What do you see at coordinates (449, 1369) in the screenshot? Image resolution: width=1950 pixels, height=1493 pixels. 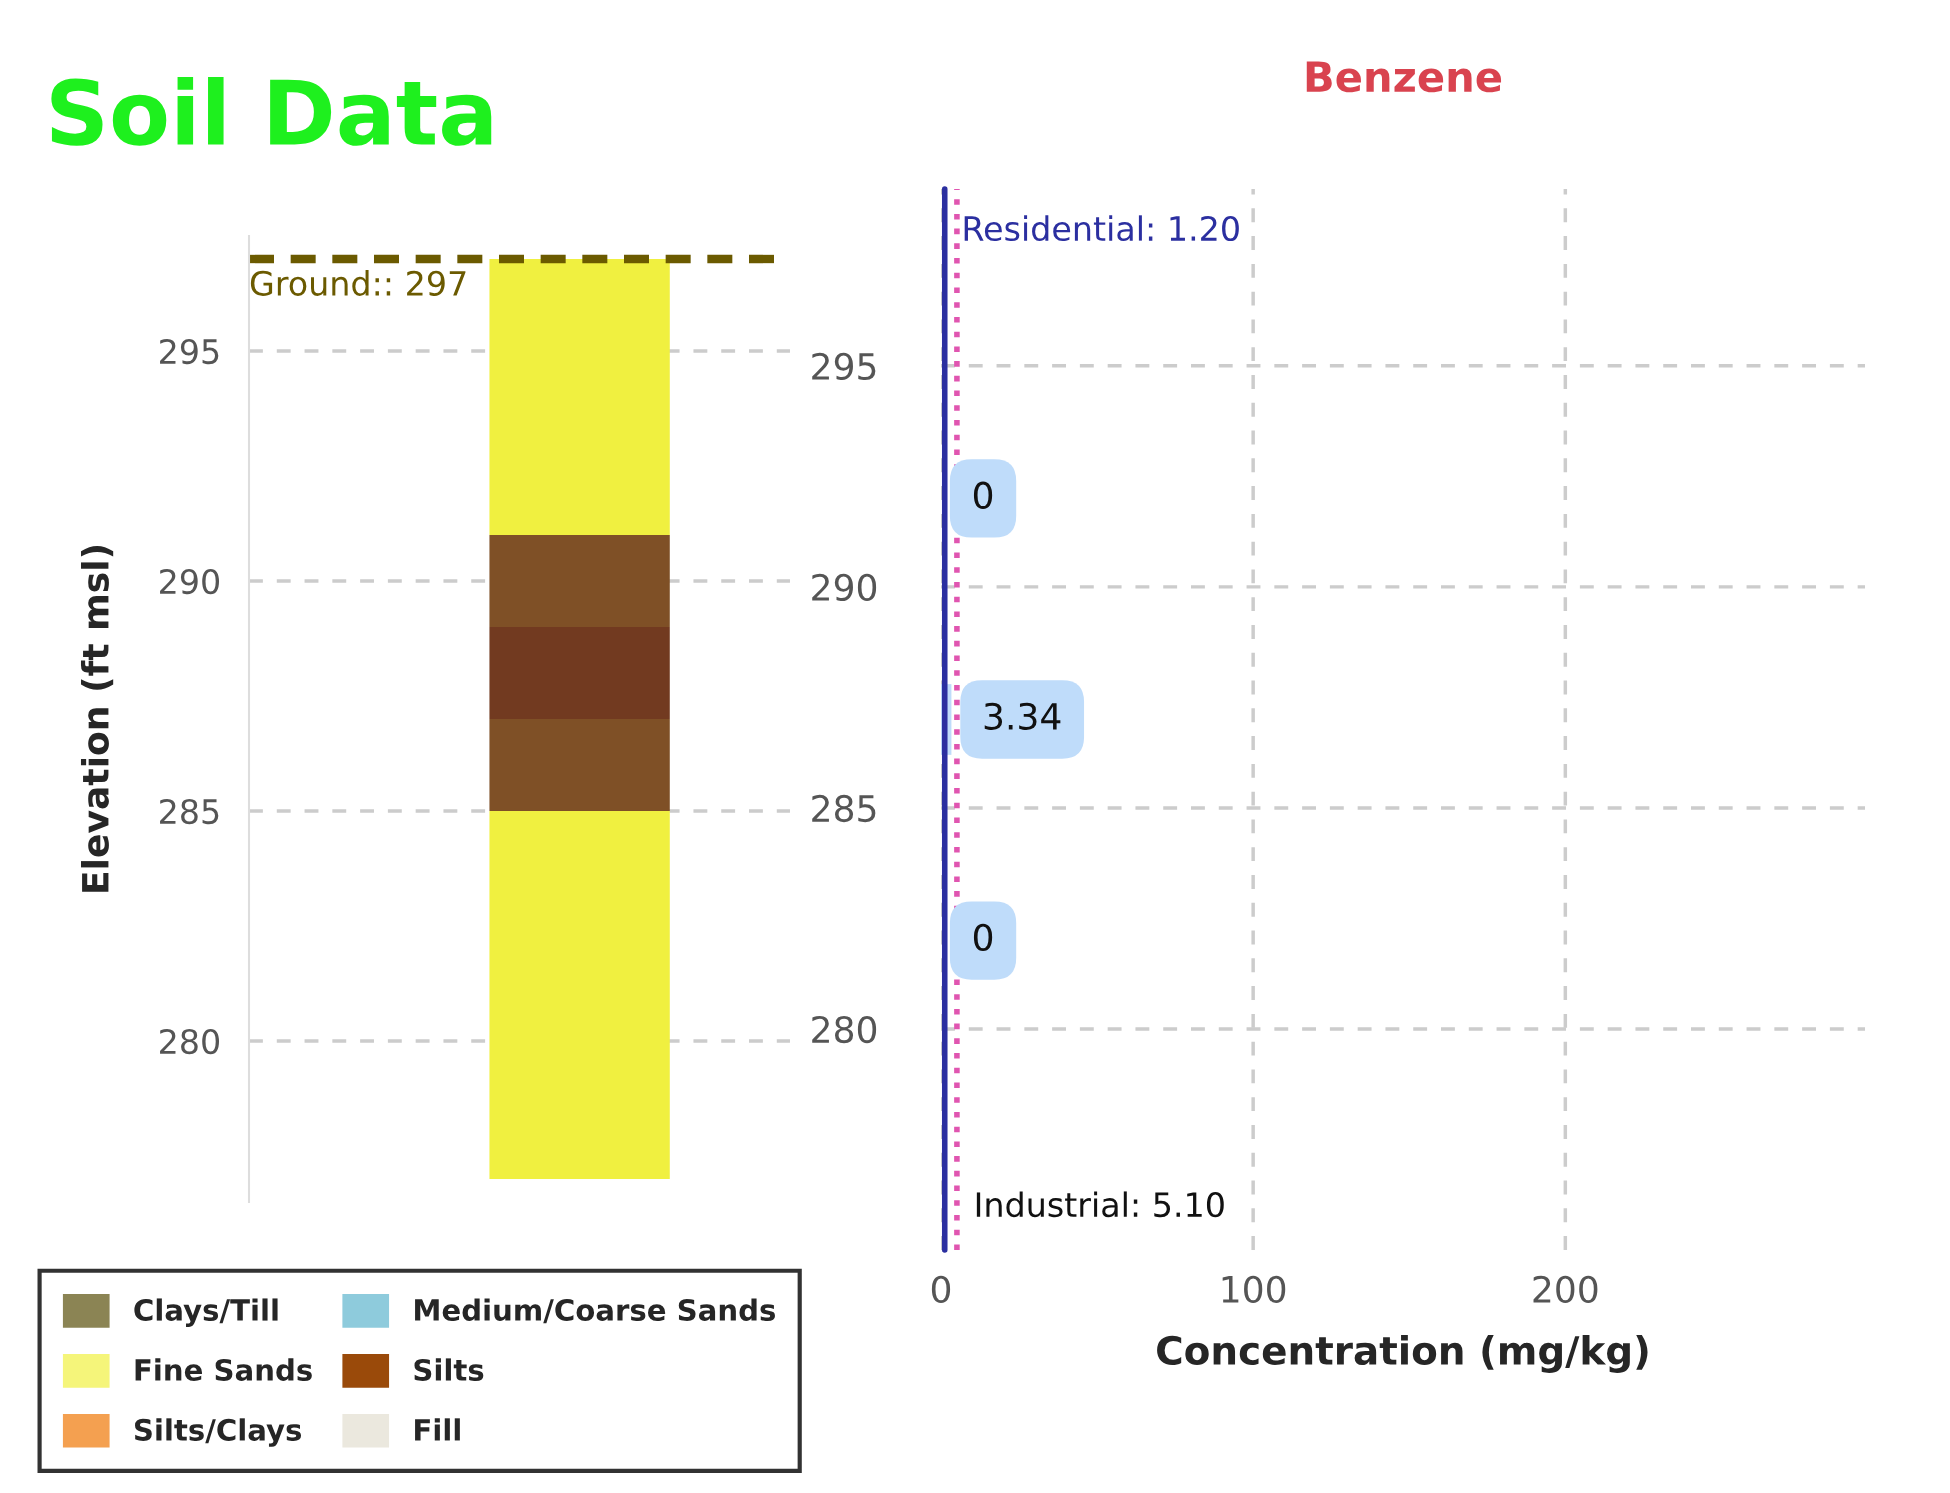 I see `legend-label: Silts` at bounding box center [449, 1369].